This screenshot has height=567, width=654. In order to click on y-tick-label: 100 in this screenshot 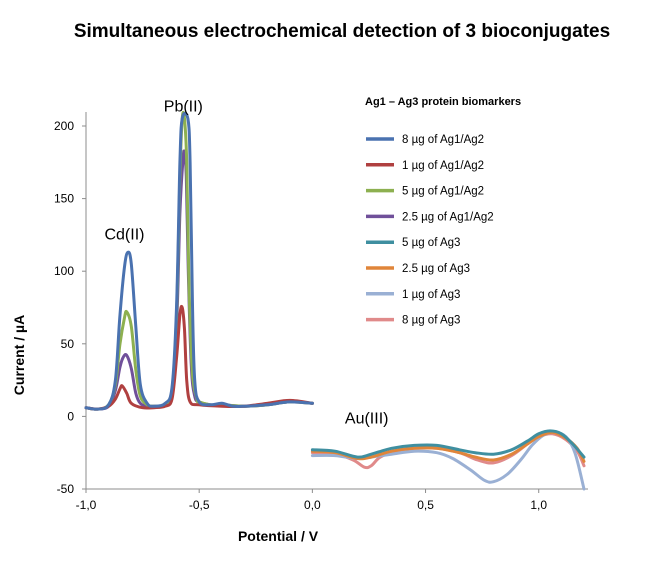, I will do `click(64, 271)`.